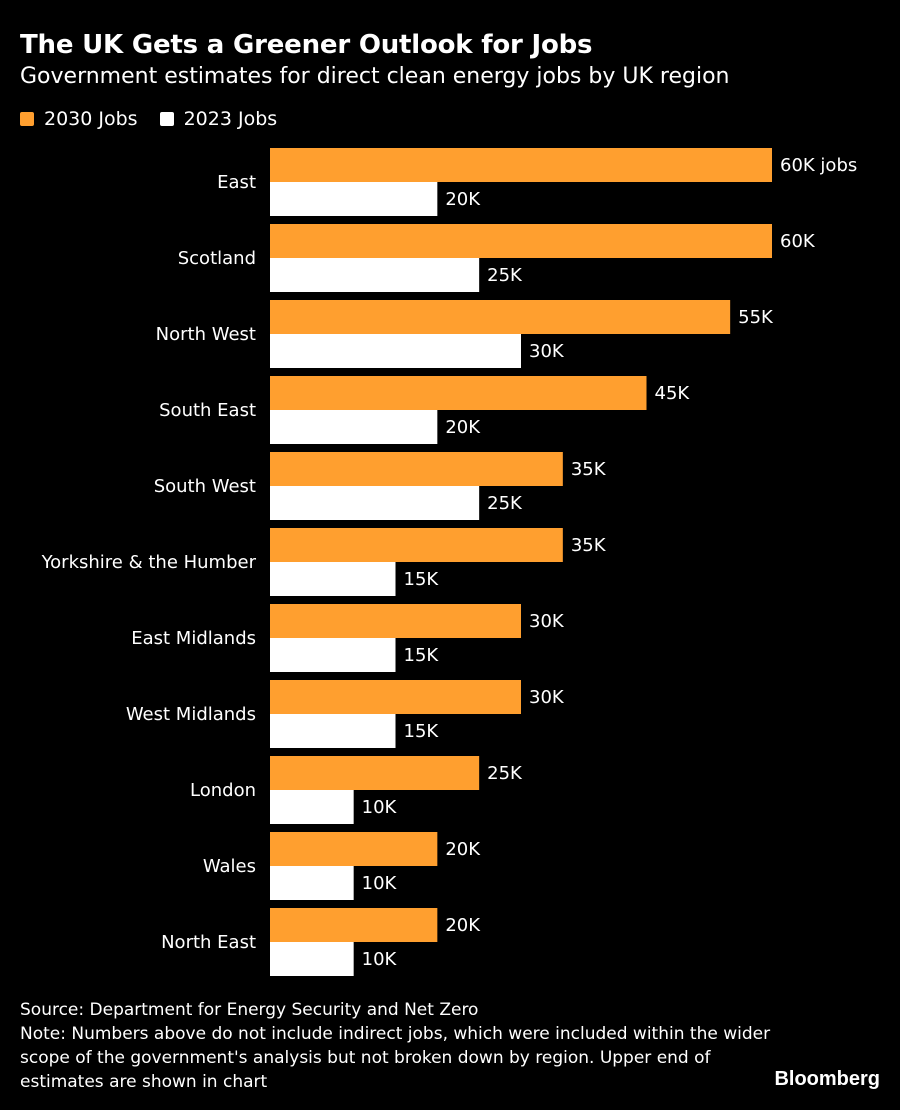 This screenshot has height=1110, width=900. I want to click on bar-2023-jobs-south-west, so click(375, 503).